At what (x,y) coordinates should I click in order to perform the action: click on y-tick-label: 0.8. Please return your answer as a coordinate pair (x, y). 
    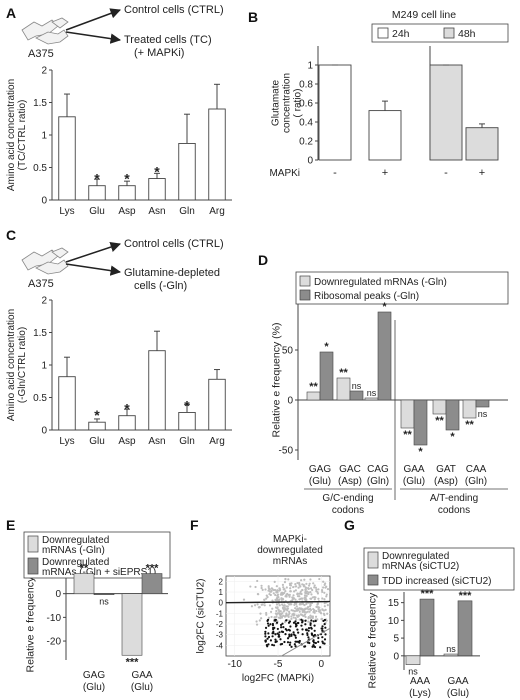
    Looking at the image, I should click on (306, 85).